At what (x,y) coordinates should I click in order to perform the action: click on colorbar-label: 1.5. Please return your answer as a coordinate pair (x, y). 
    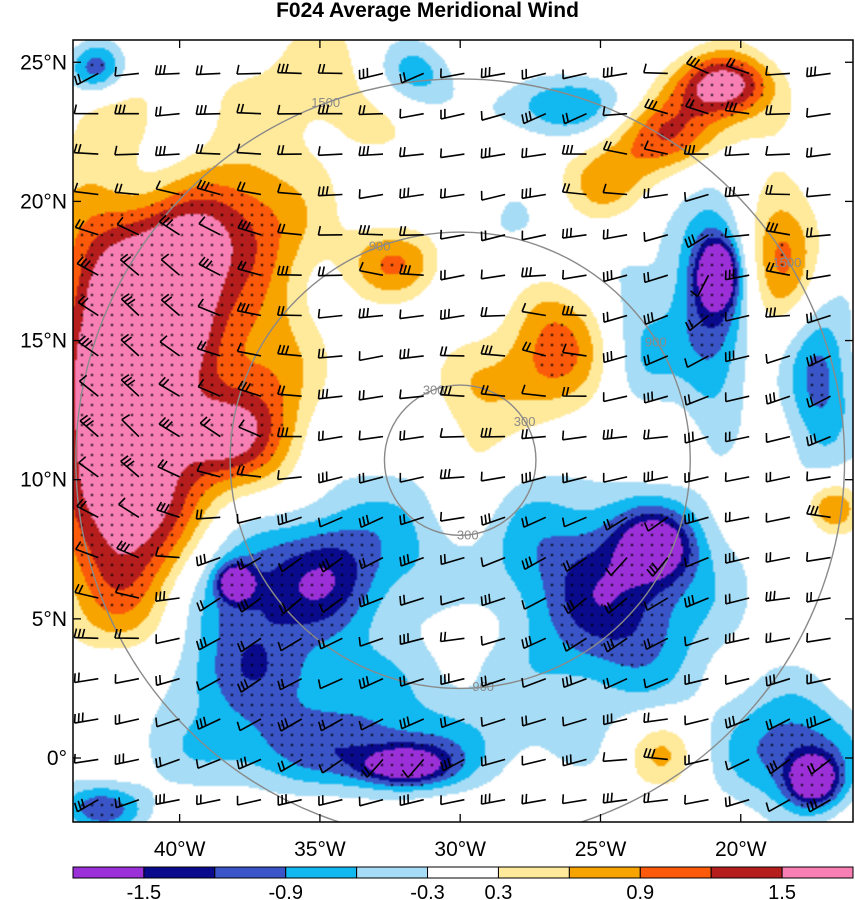
    Looking at the image, I should click on (782, 891).